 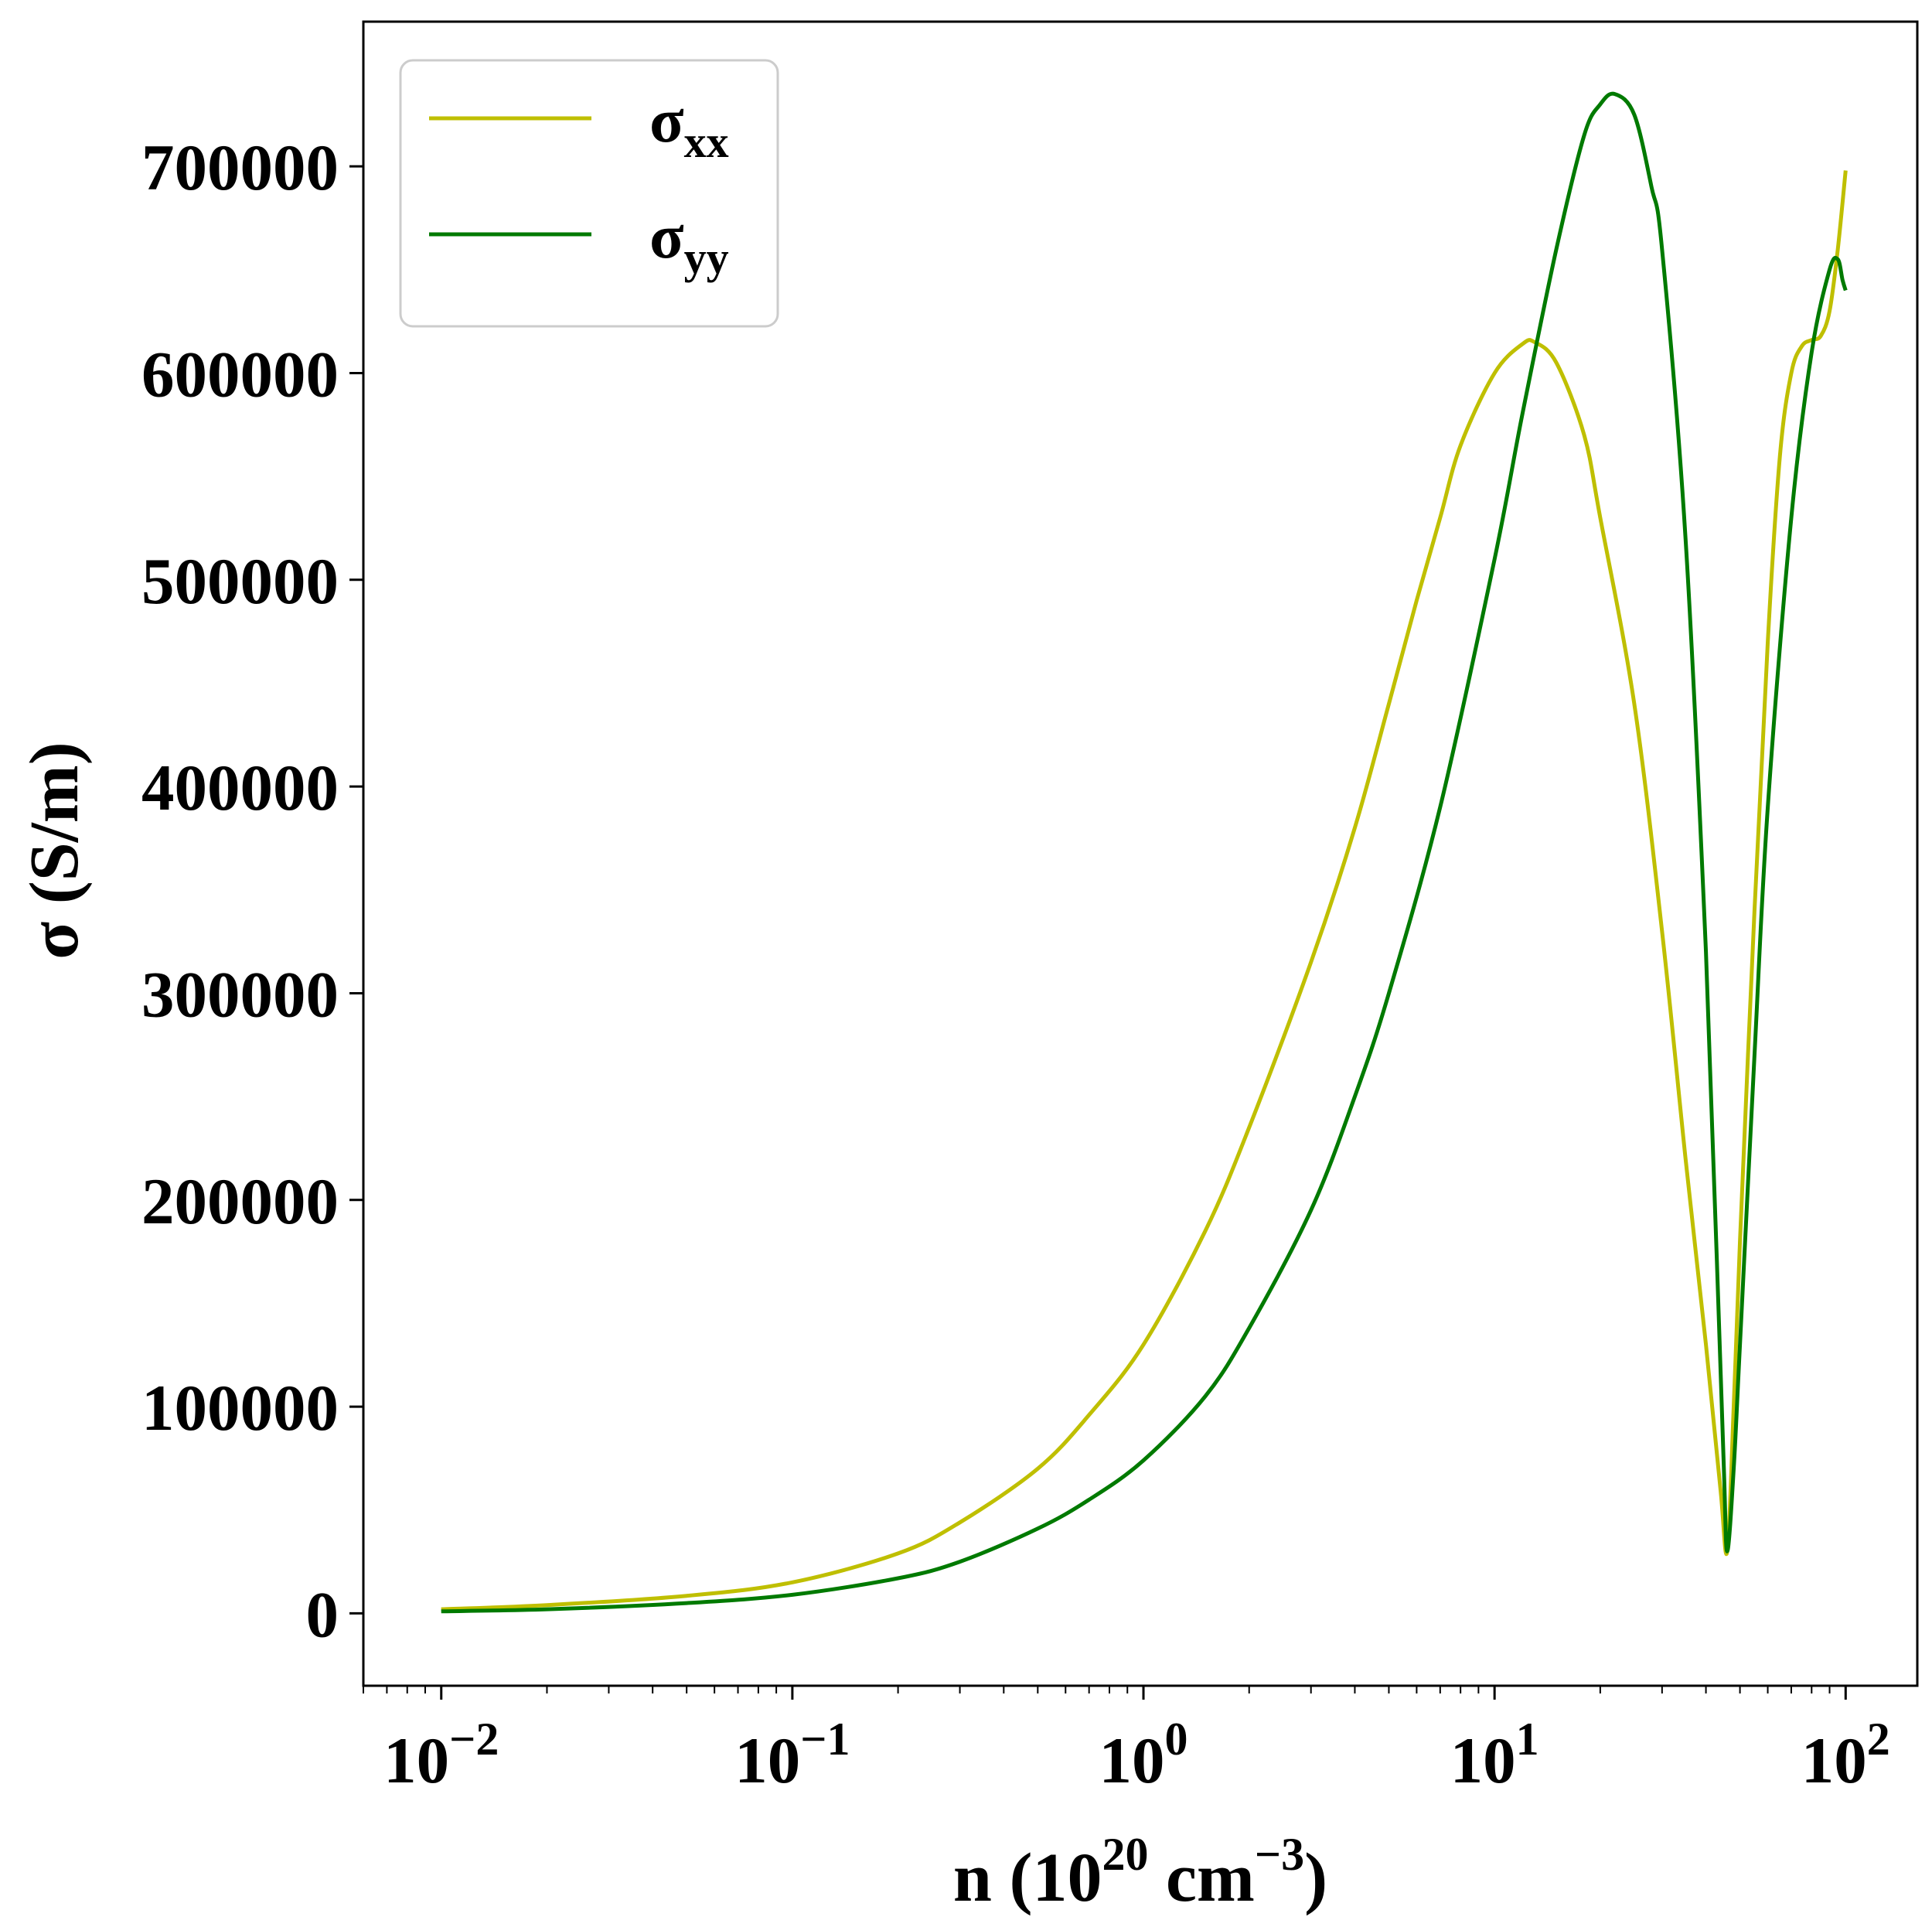 I want to click on y-tick-label: 0, so click(x=322, y=1614).